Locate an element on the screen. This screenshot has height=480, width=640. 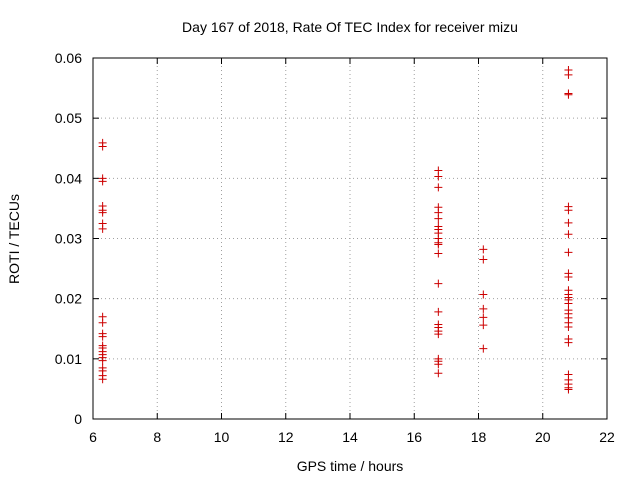
y-tick-label: 0.05 is located at coordinates (68, 118).